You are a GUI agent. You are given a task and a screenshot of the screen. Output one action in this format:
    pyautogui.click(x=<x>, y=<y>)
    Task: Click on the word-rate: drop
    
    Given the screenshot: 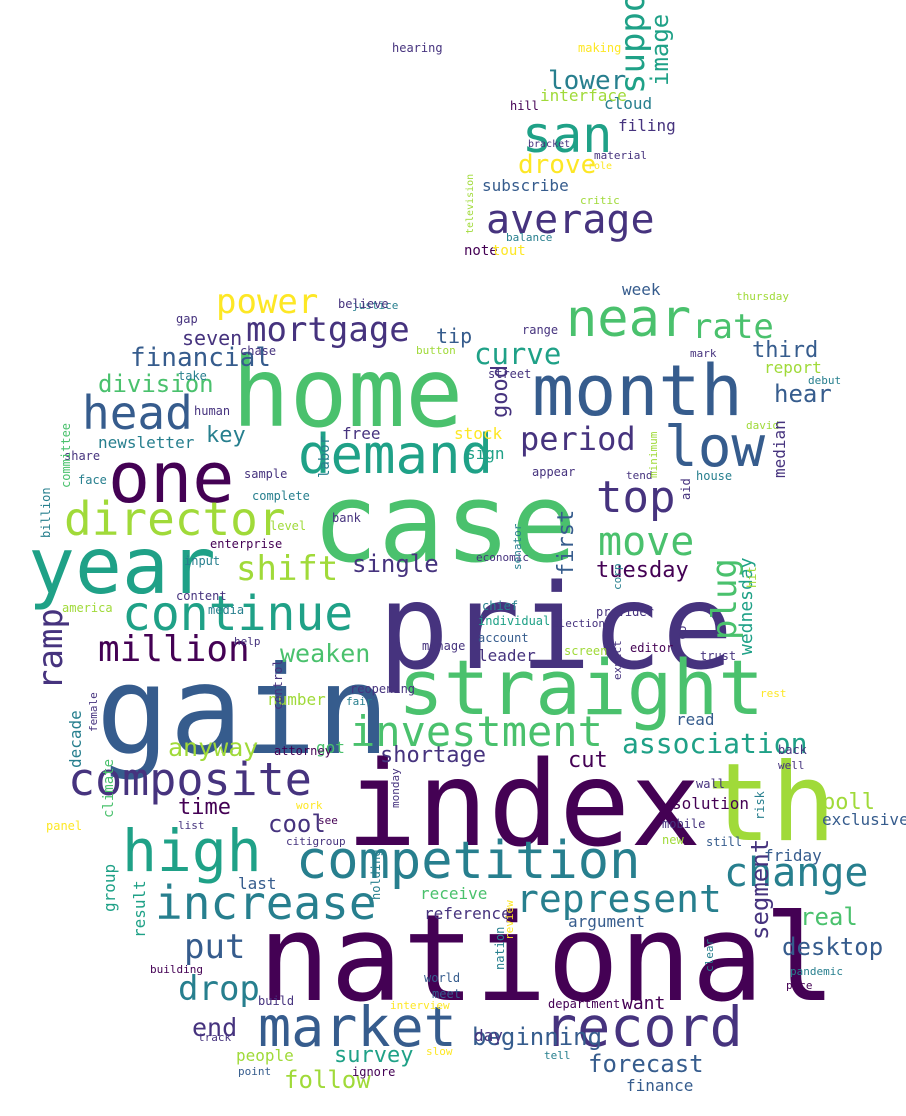 What is the action you would take?
    pyautogui.click(x=219, y=989)
    